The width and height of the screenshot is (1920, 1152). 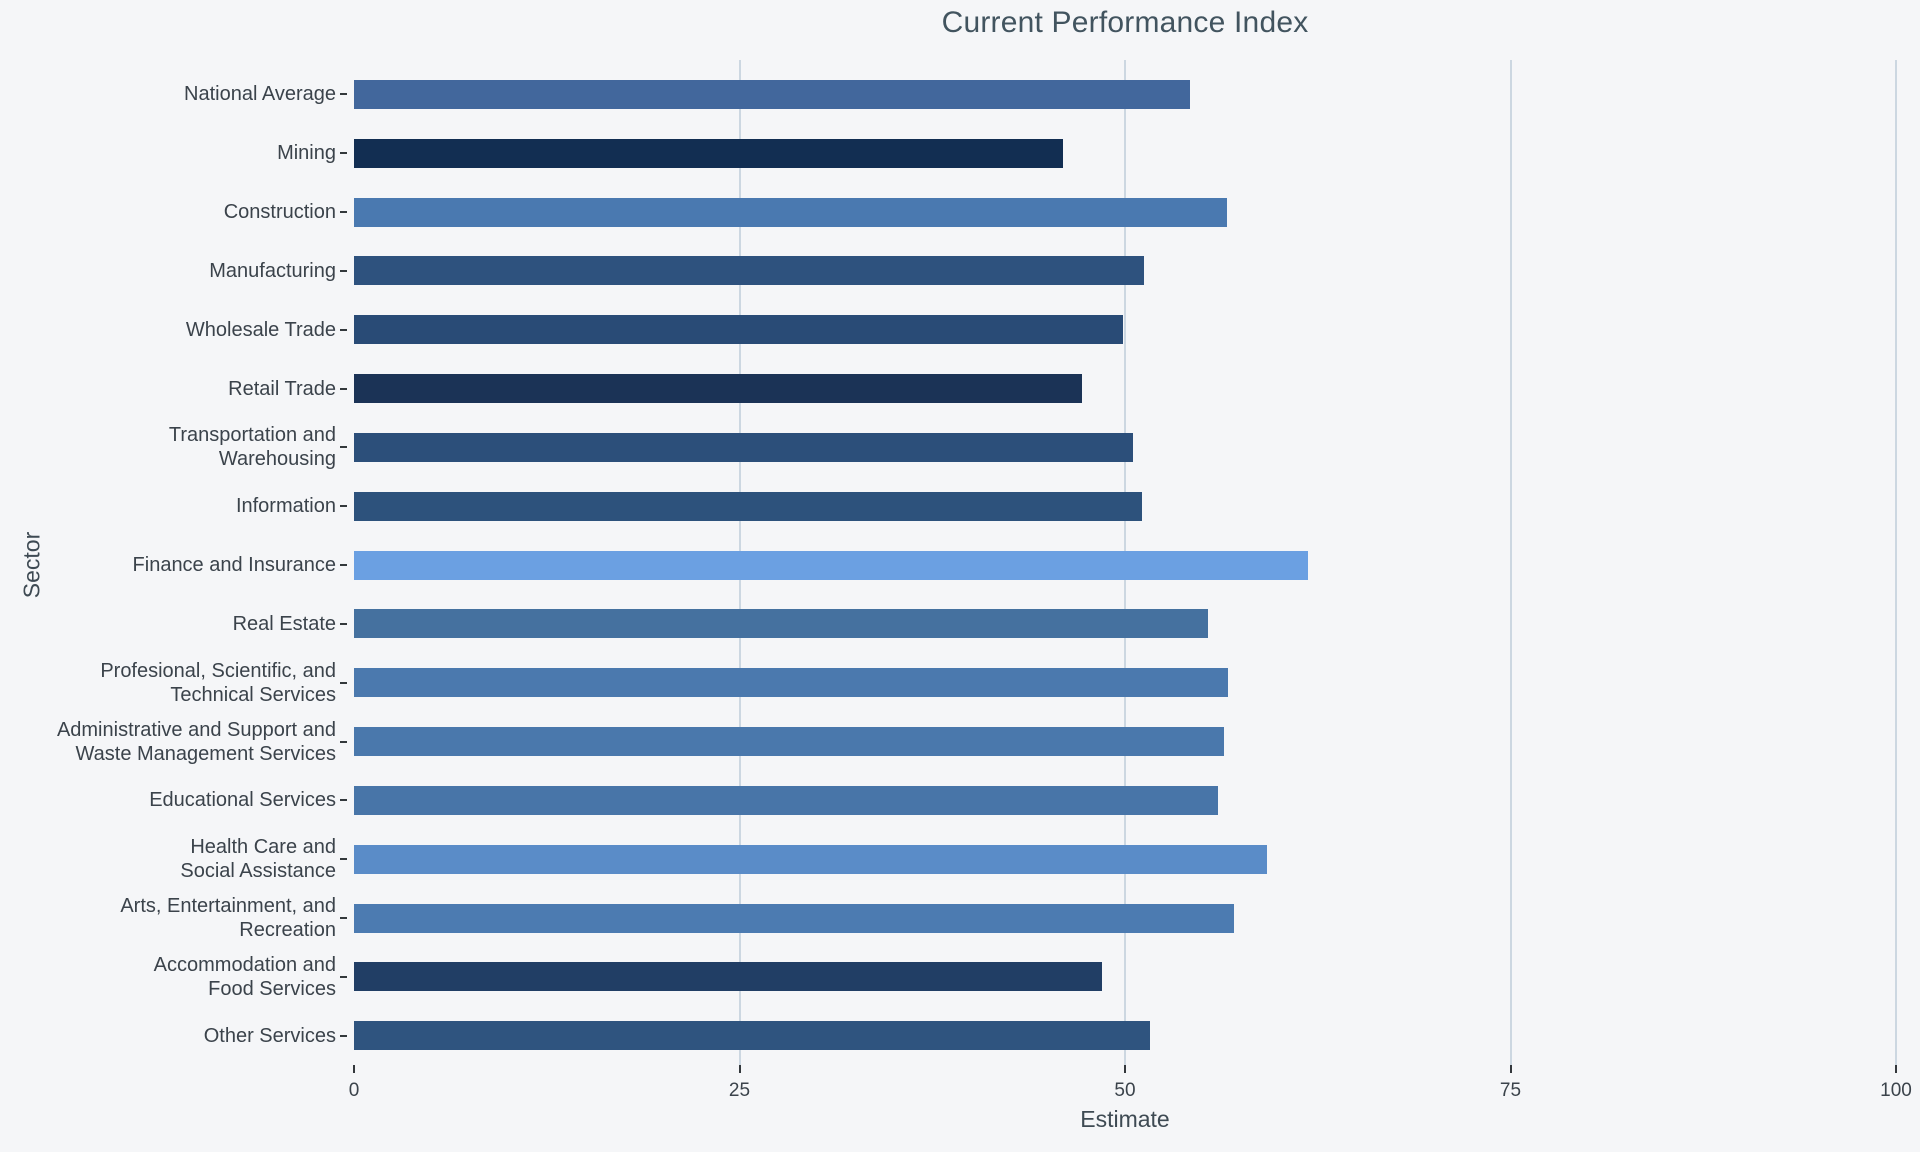 What do you see at coordinates (252, 447) in the screenshot?
I see `category-label-transportation-and-warehousing: Transportation and Warehousing` at bounding box center [252, 447].